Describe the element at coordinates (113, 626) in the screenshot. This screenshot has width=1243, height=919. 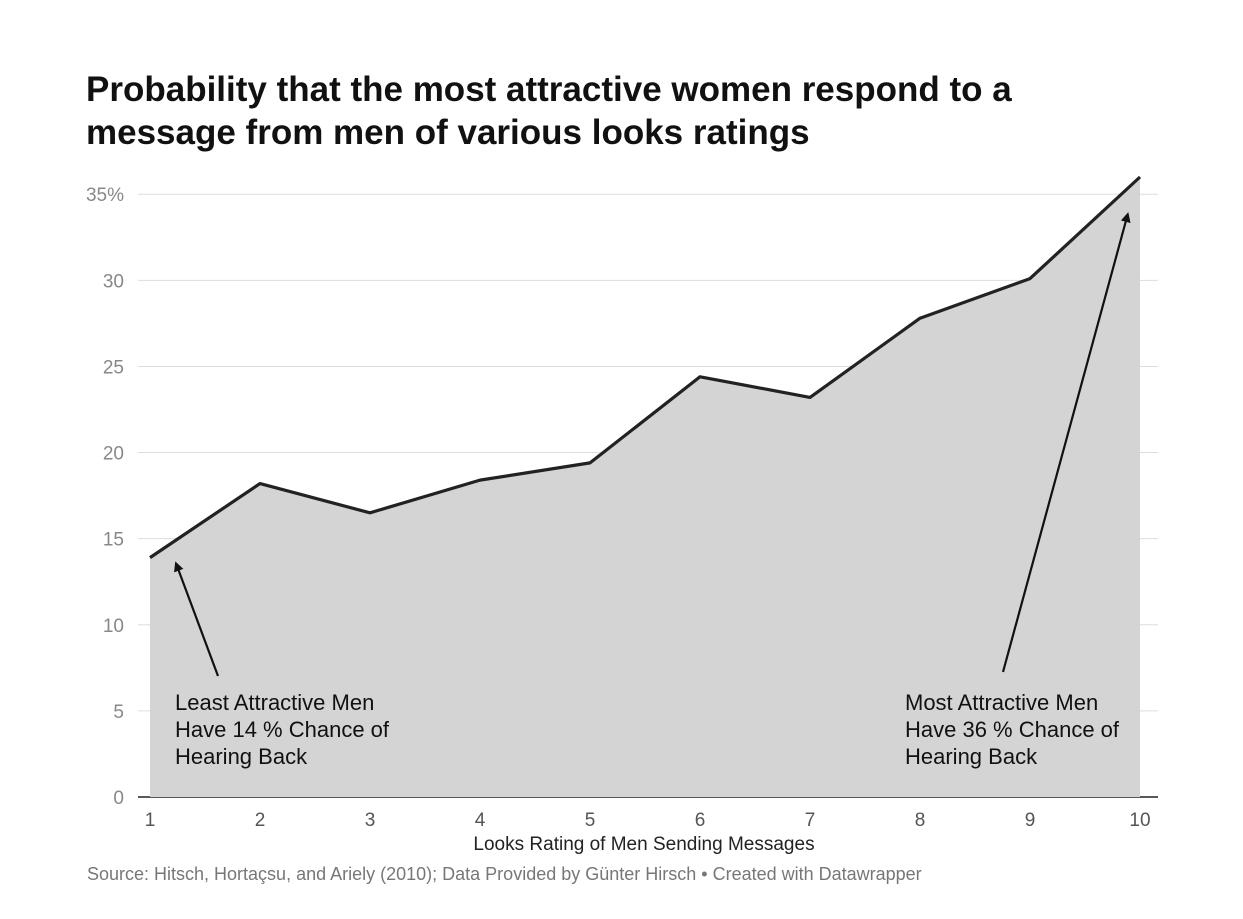
I see `y-tick-label: 10` at that location.